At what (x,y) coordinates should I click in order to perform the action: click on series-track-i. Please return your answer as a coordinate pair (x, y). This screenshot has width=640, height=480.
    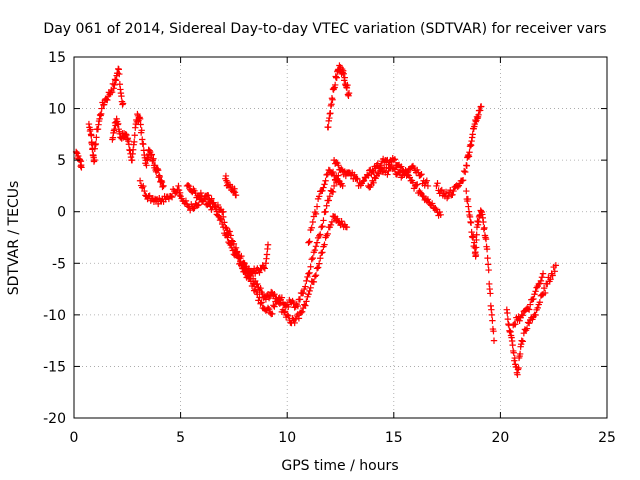
    Looking at the image, I should click on (252, 260).